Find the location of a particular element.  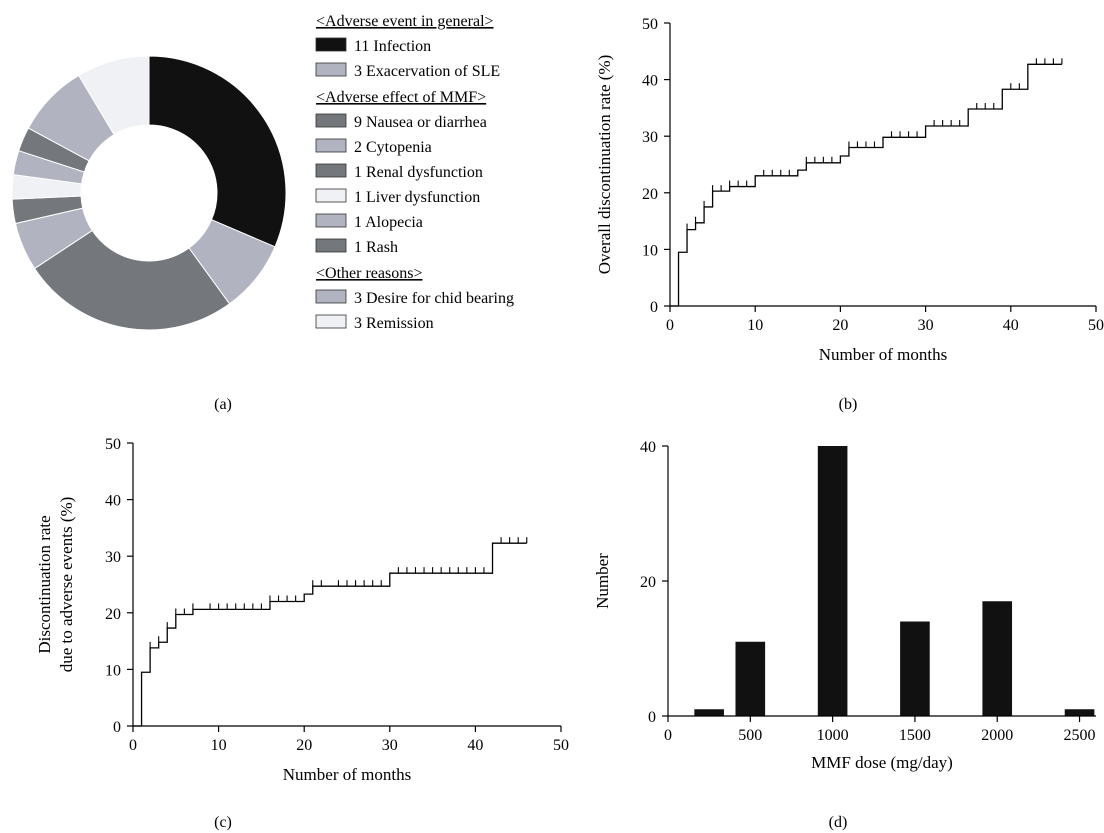

y-axis-label: Discontinuation rate is located at coordinates (44, 584).